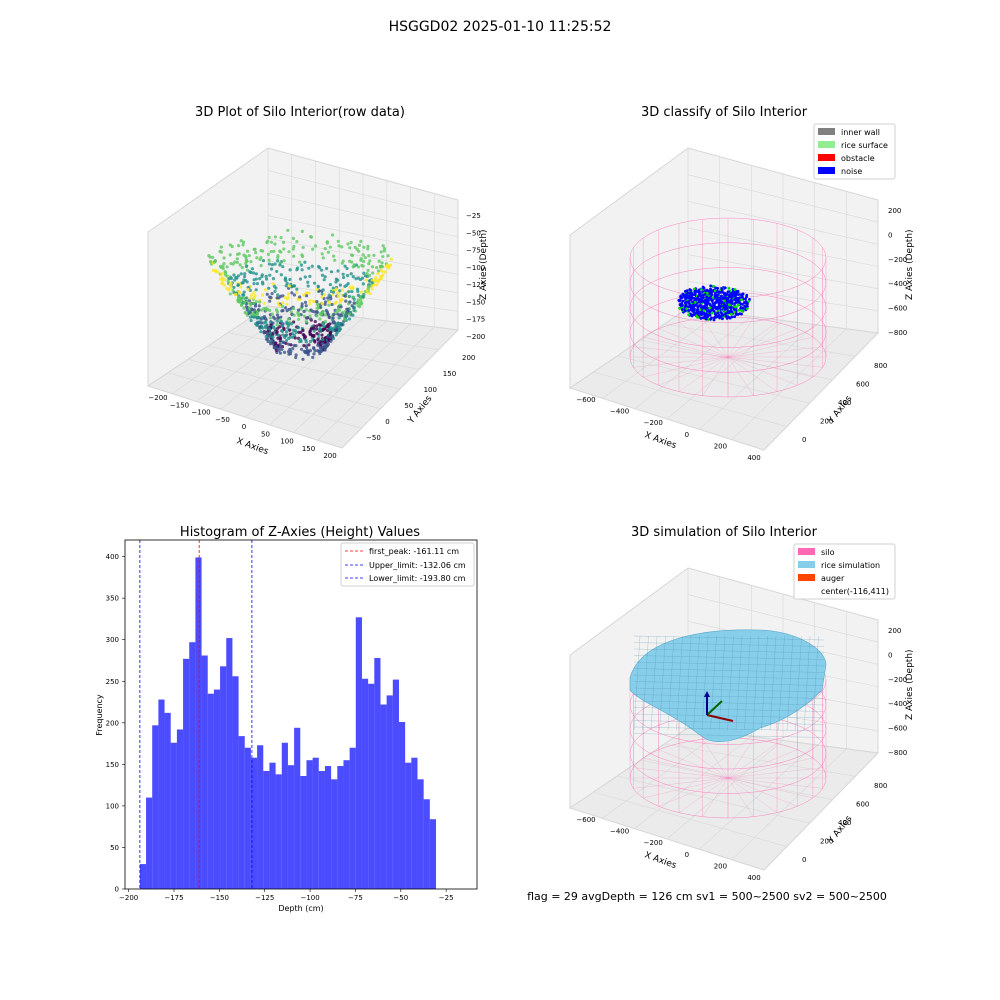  I want to click on legend-swatch-rice-surface, so click(826, 144).